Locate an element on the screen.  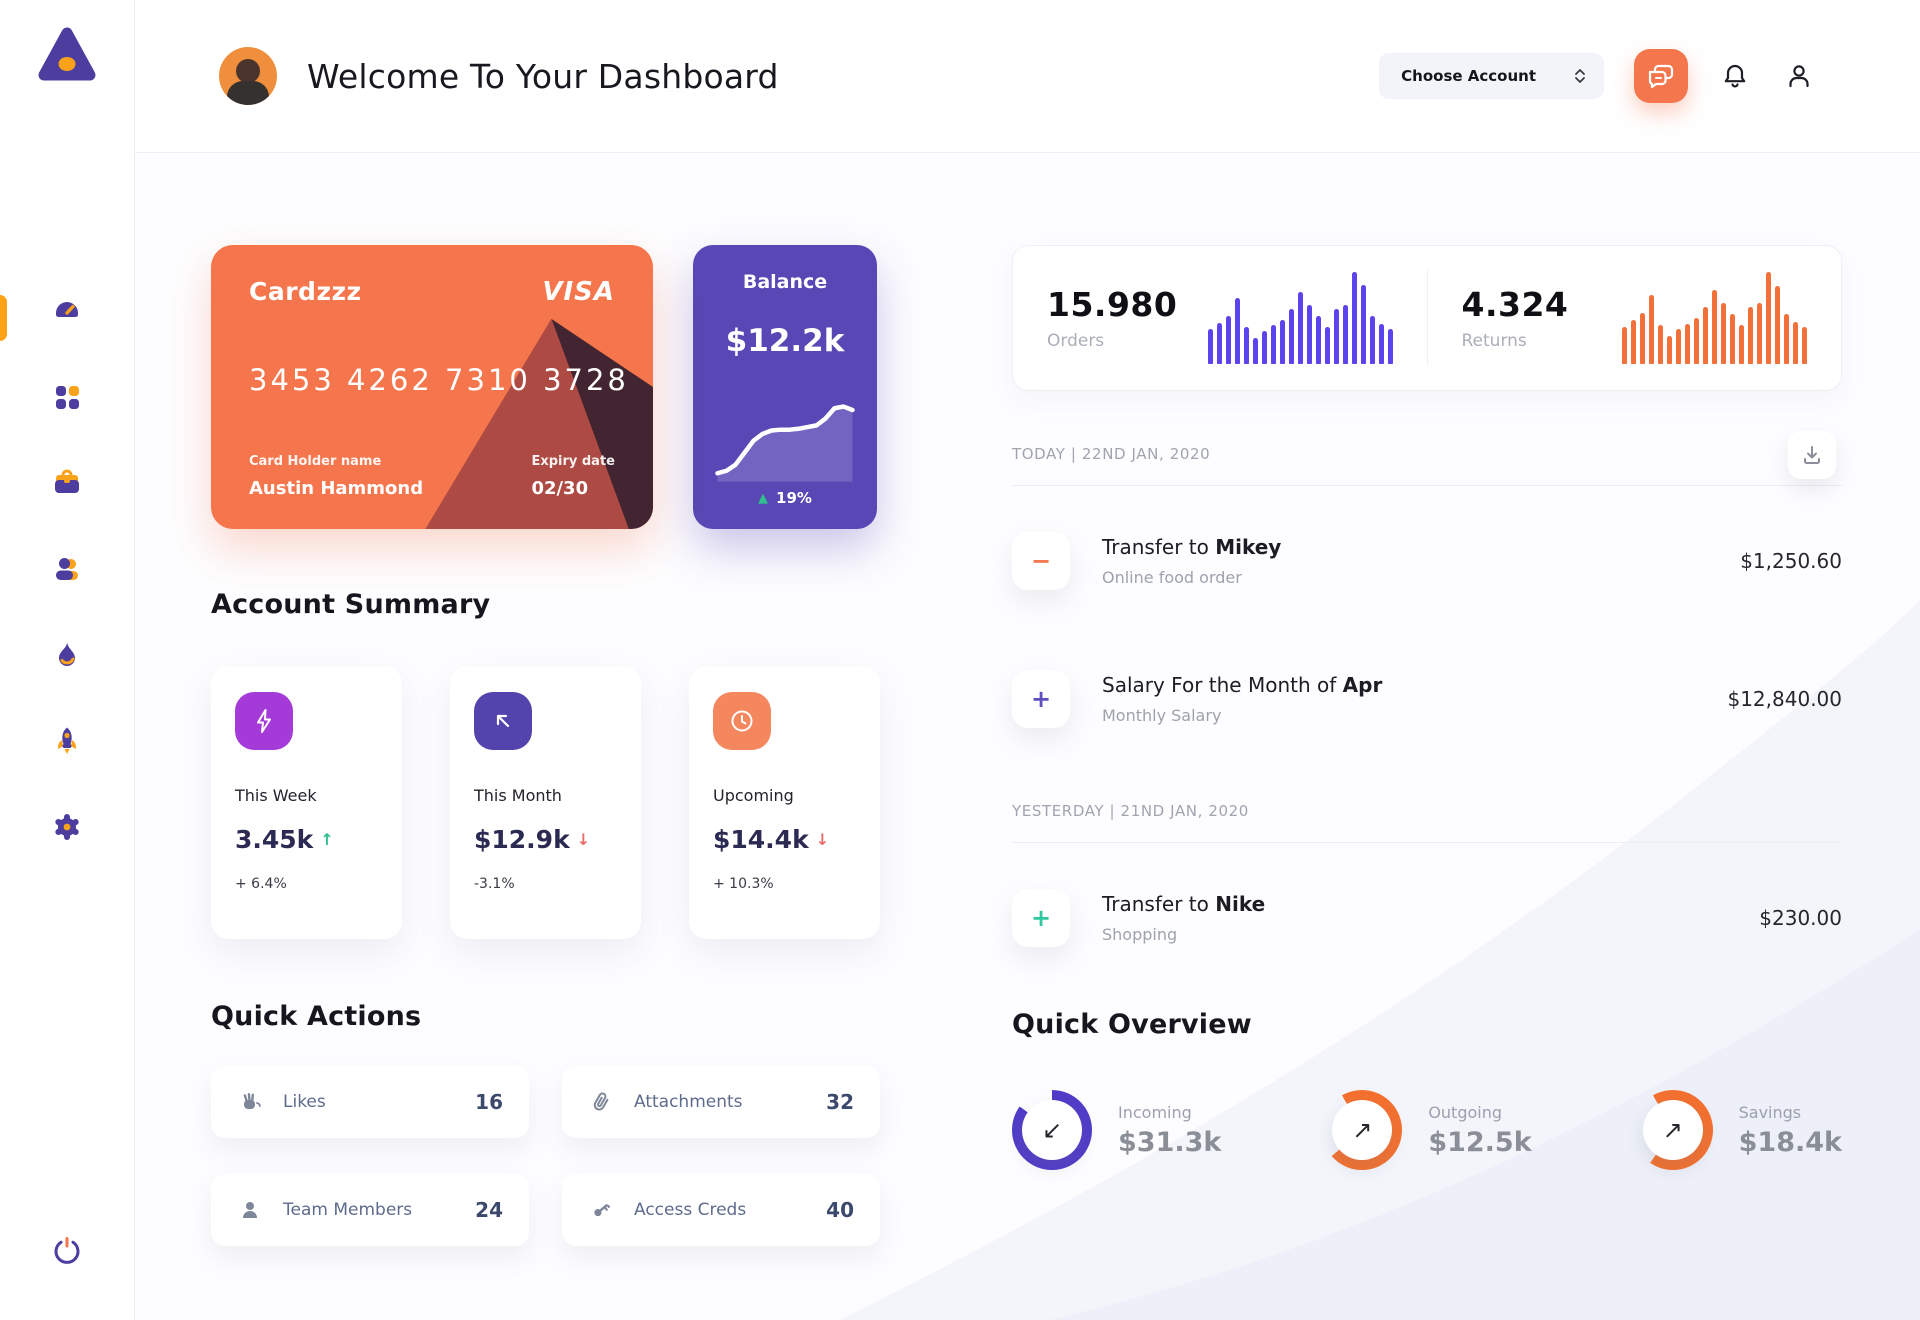
sidebar-item-settings is located at coordinates (67, 827).